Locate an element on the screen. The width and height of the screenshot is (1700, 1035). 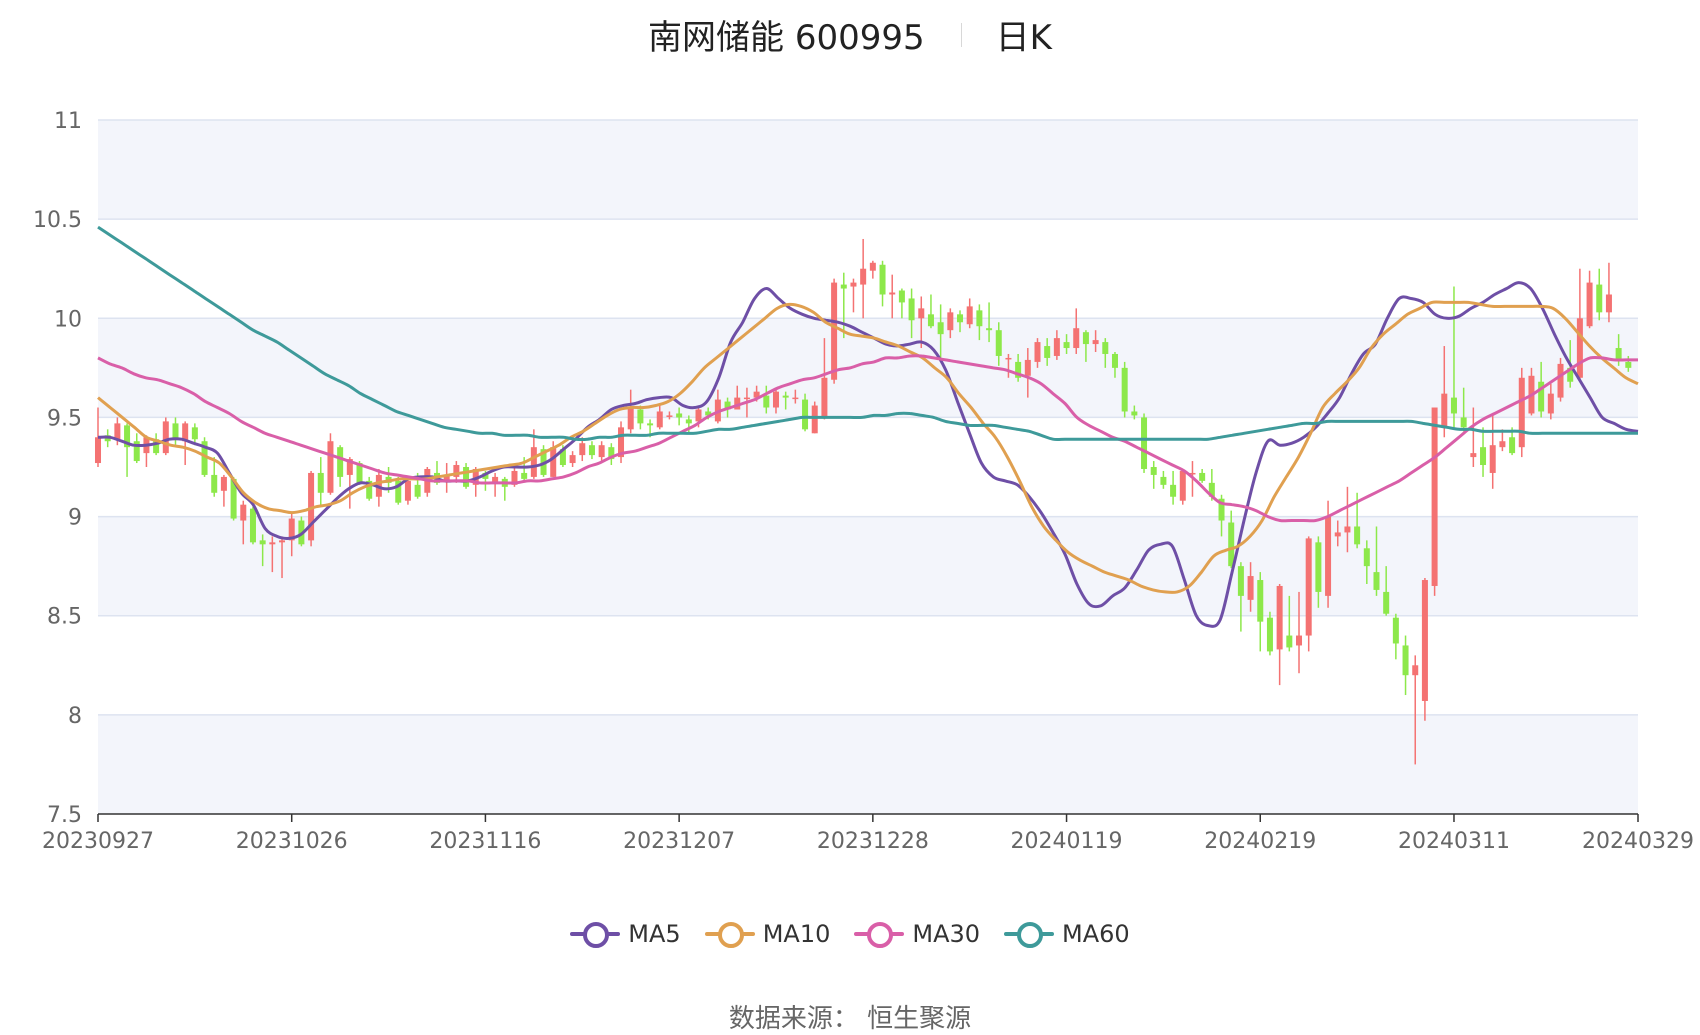
chart-title-period: 日K is located at coordinates (1023, 38).